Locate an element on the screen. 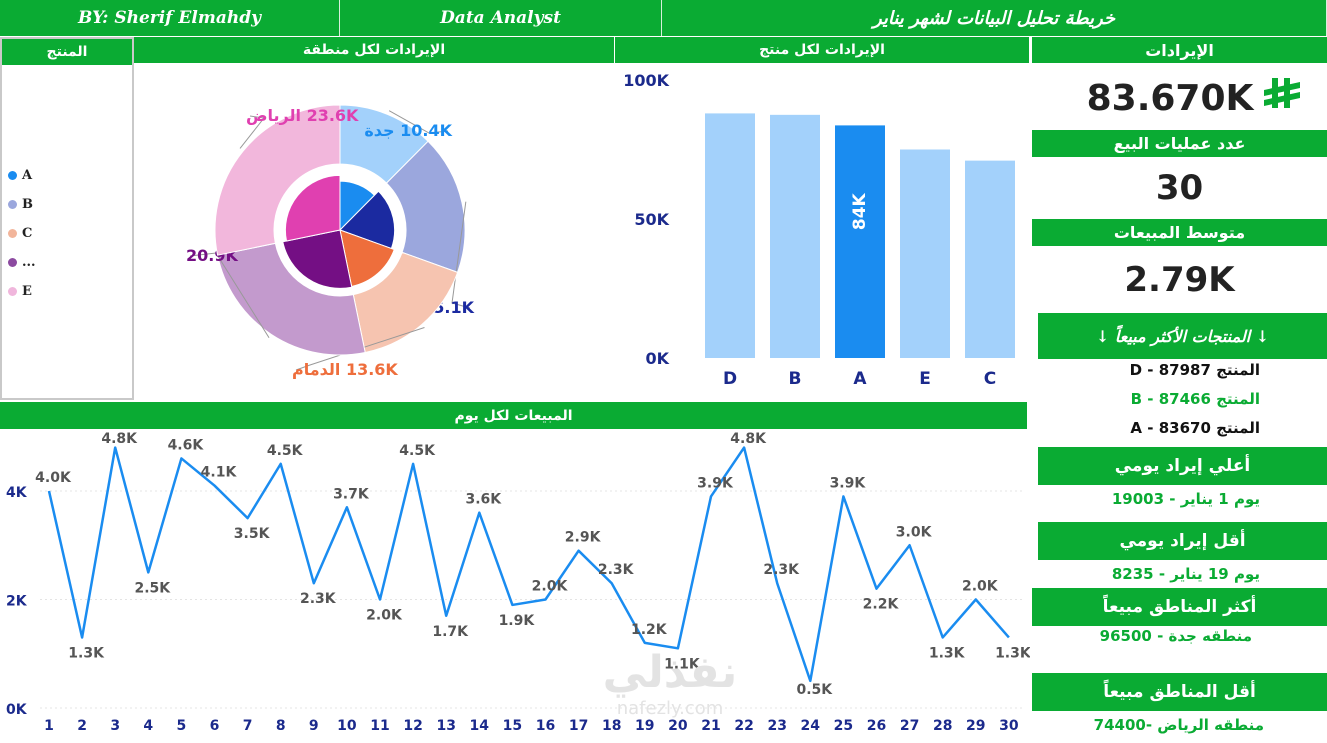  bar-xtick-E: E is located at coordinates (925, 379).